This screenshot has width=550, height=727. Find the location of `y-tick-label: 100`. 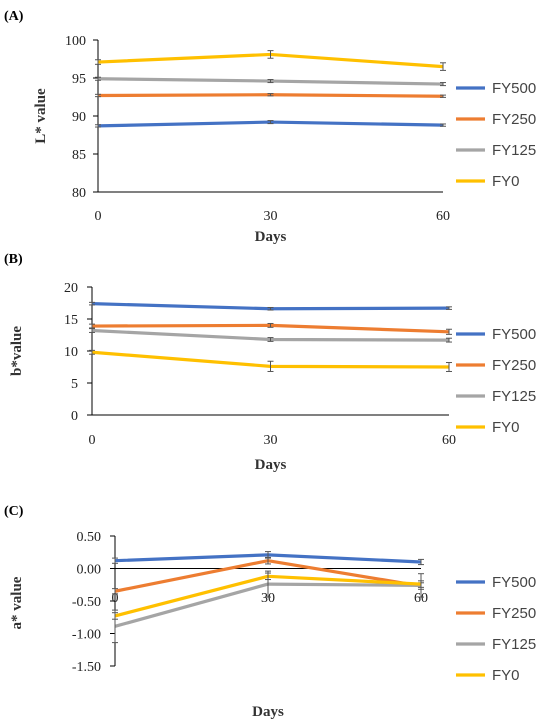

y-tick-label: 100 is located at coordinates (75, 41).